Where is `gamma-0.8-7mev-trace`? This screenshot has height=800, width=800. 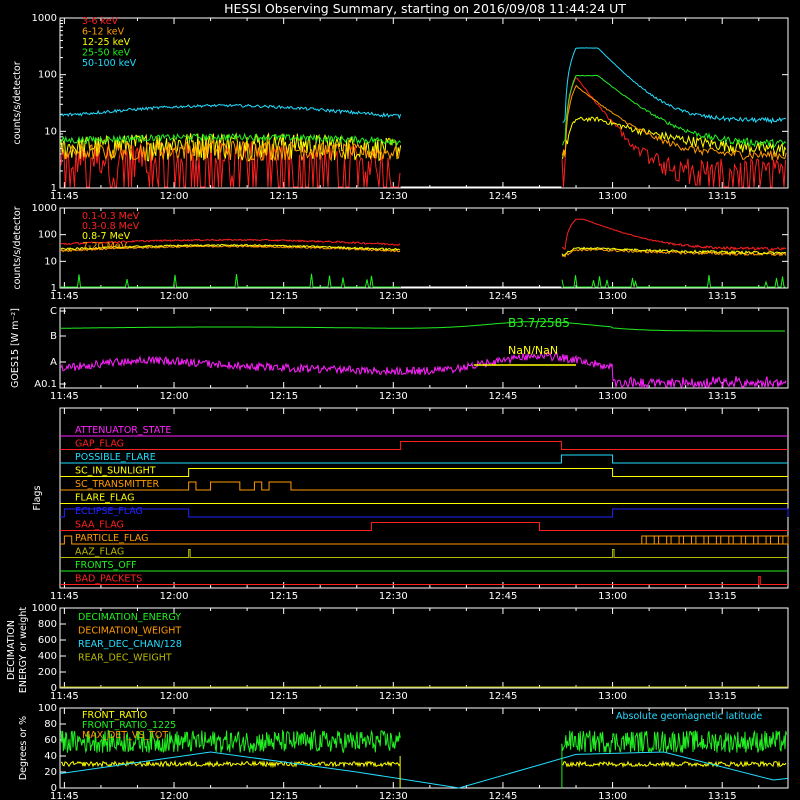
gamma-0.8-7mev-trace is located at coordinates (423, 249).